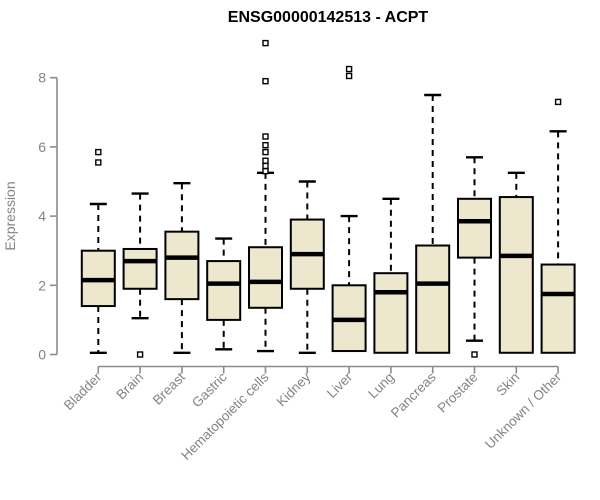 The height and width of the screenshot is (500, 600). I want to click on x-category-label-lung: Lung, so click(381, 386).